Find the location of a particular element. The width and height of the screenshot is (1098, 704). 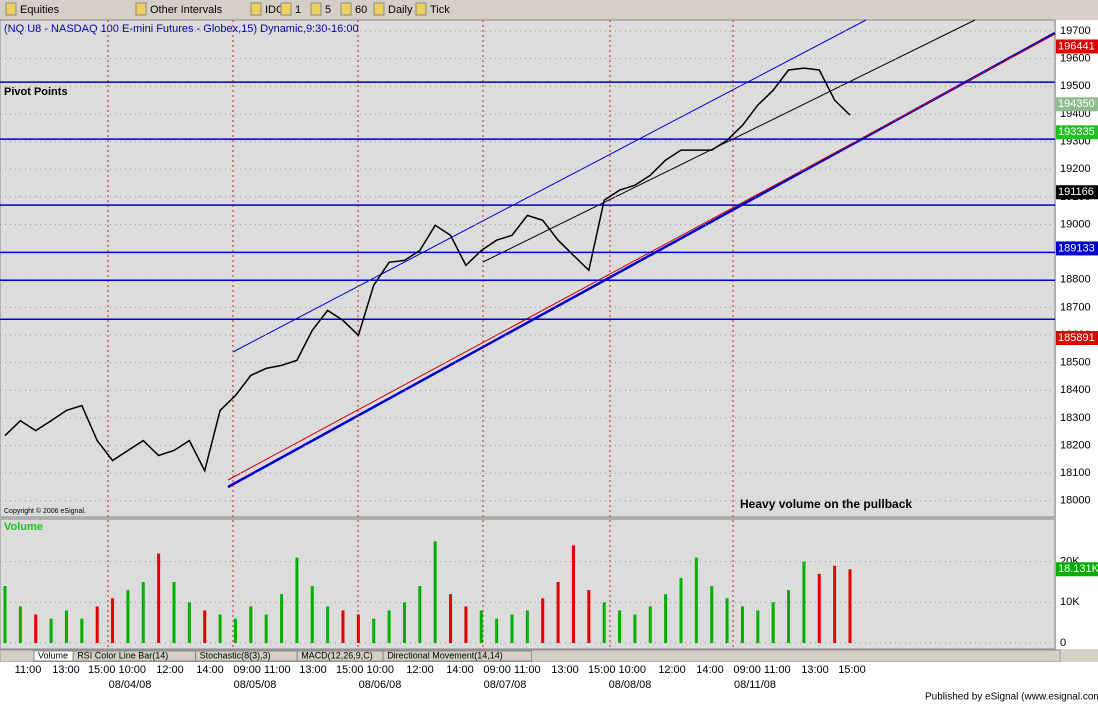

y-tick-label: 19700 is located at coordinates (1075, 31).